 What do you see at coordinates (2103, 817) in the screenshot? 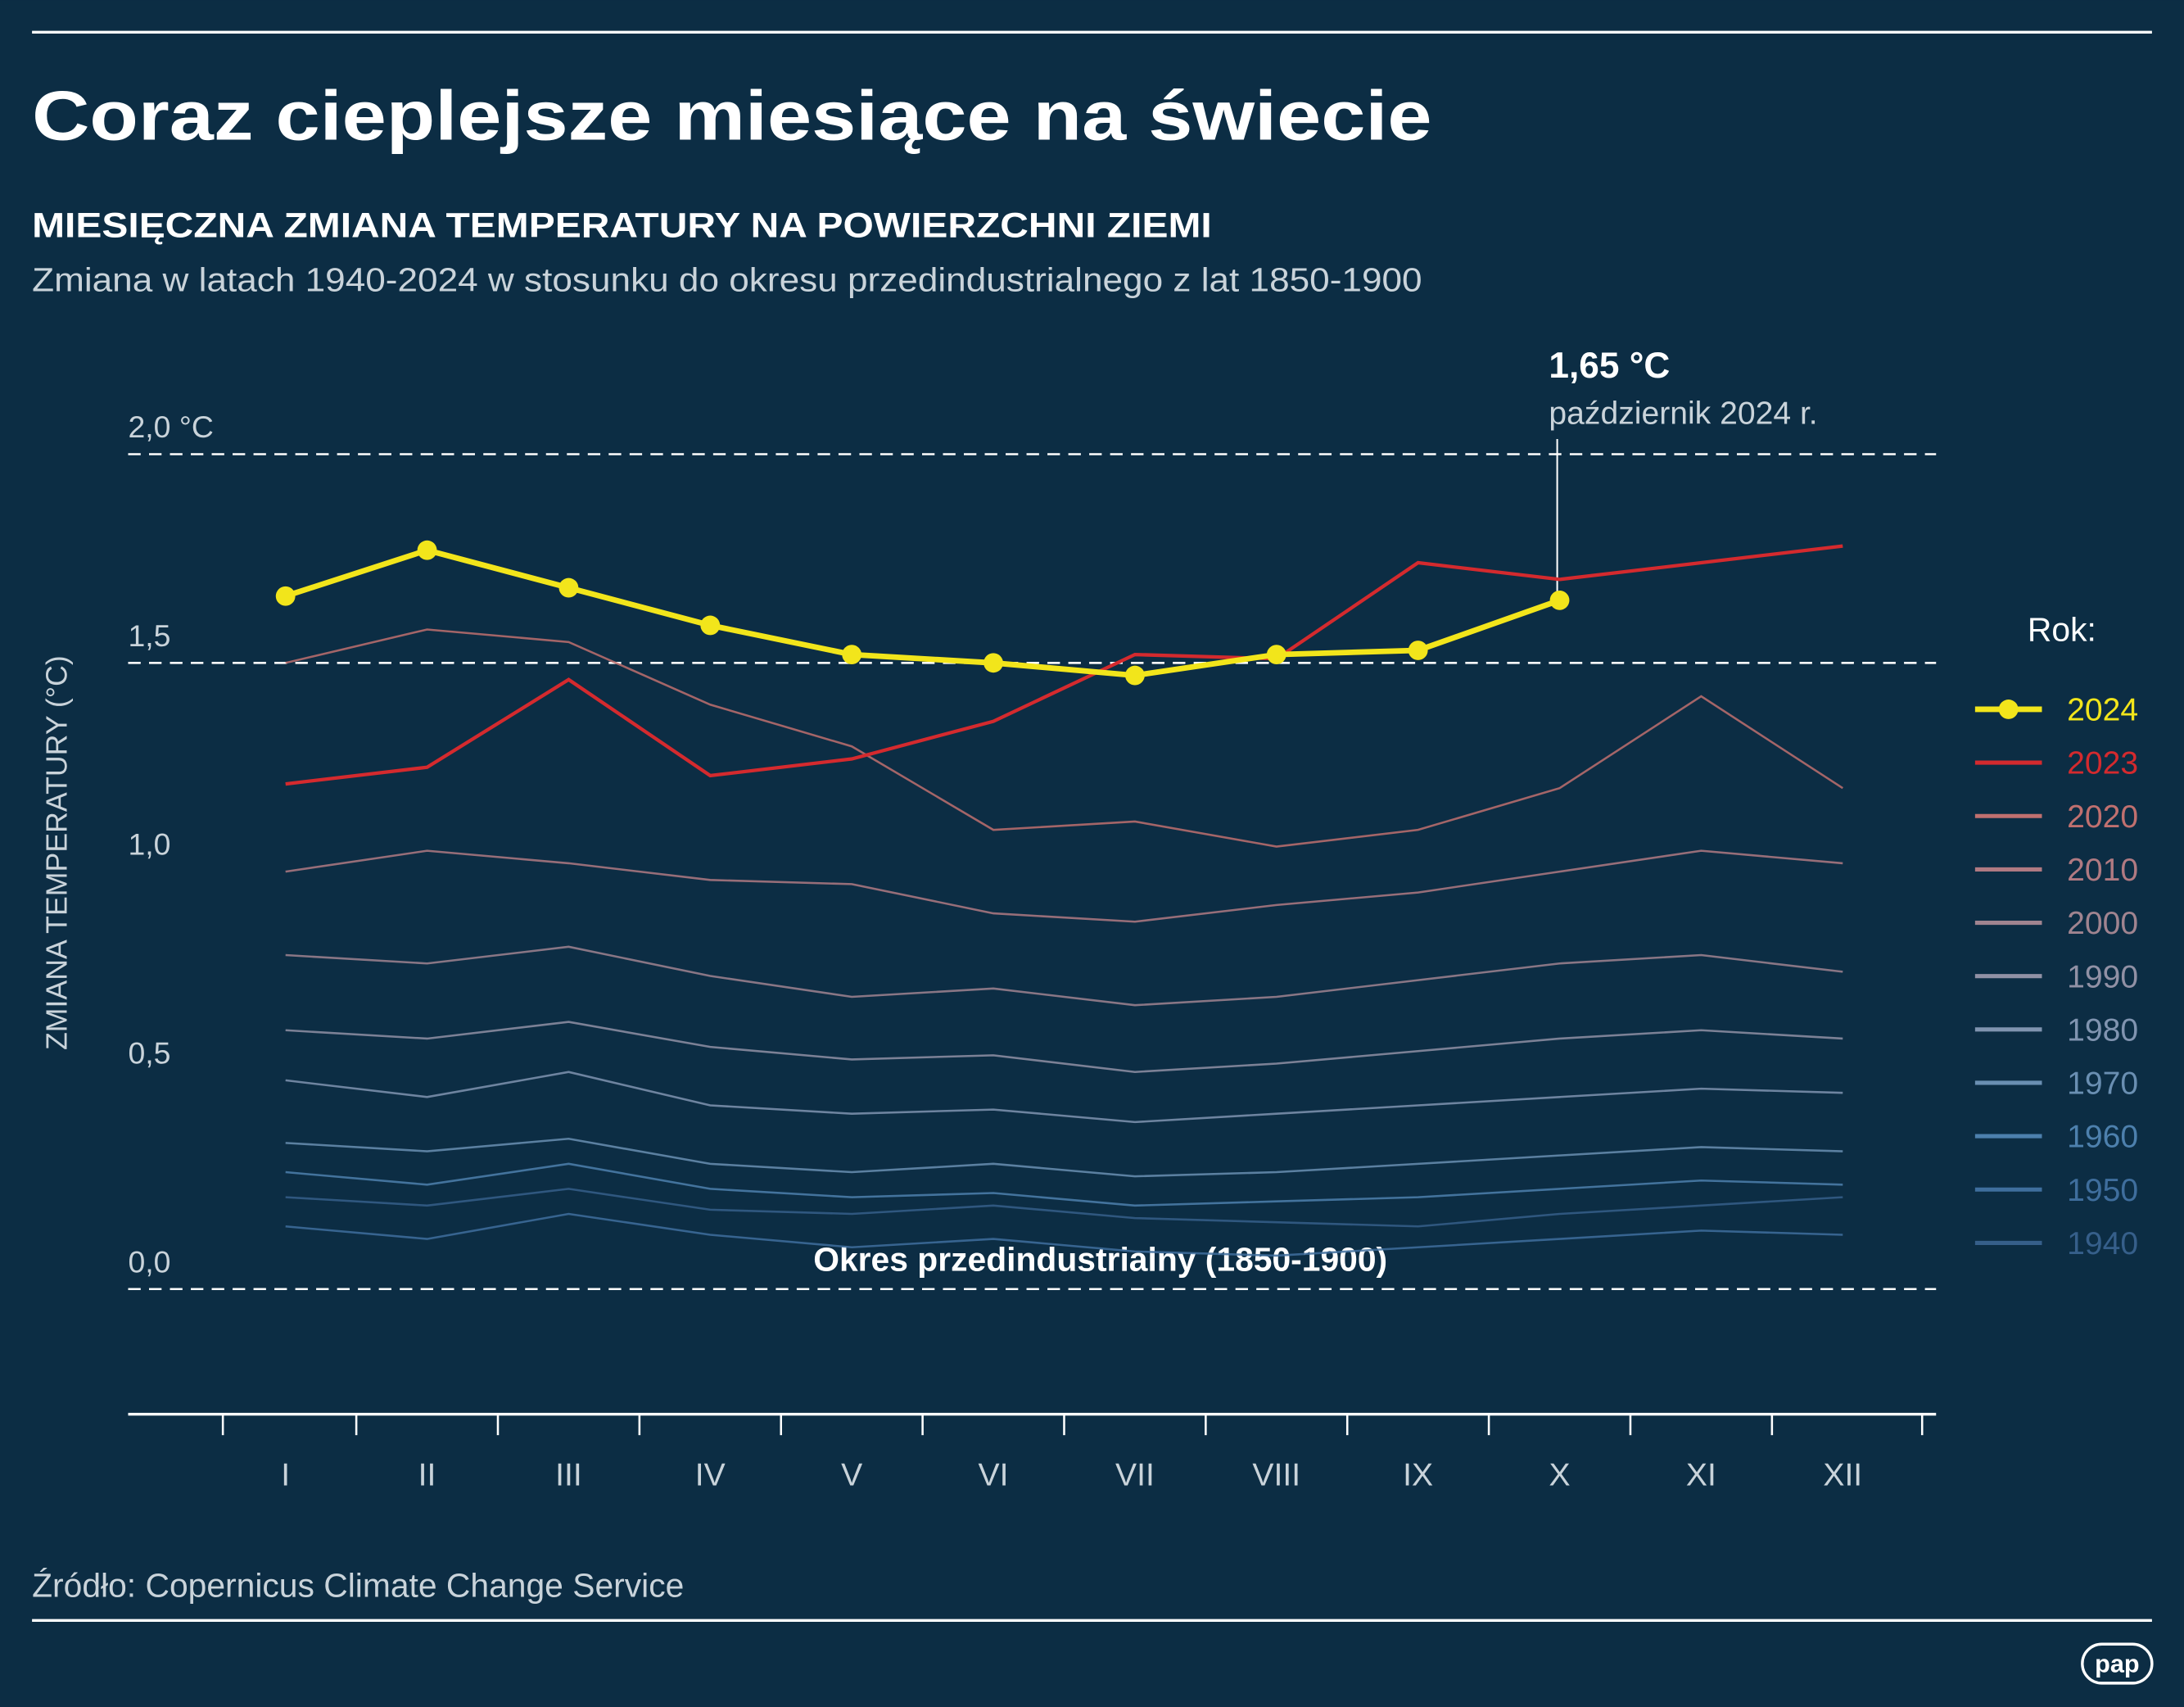
I see `legend-label: 2020` at bounding box center [2103, 817].